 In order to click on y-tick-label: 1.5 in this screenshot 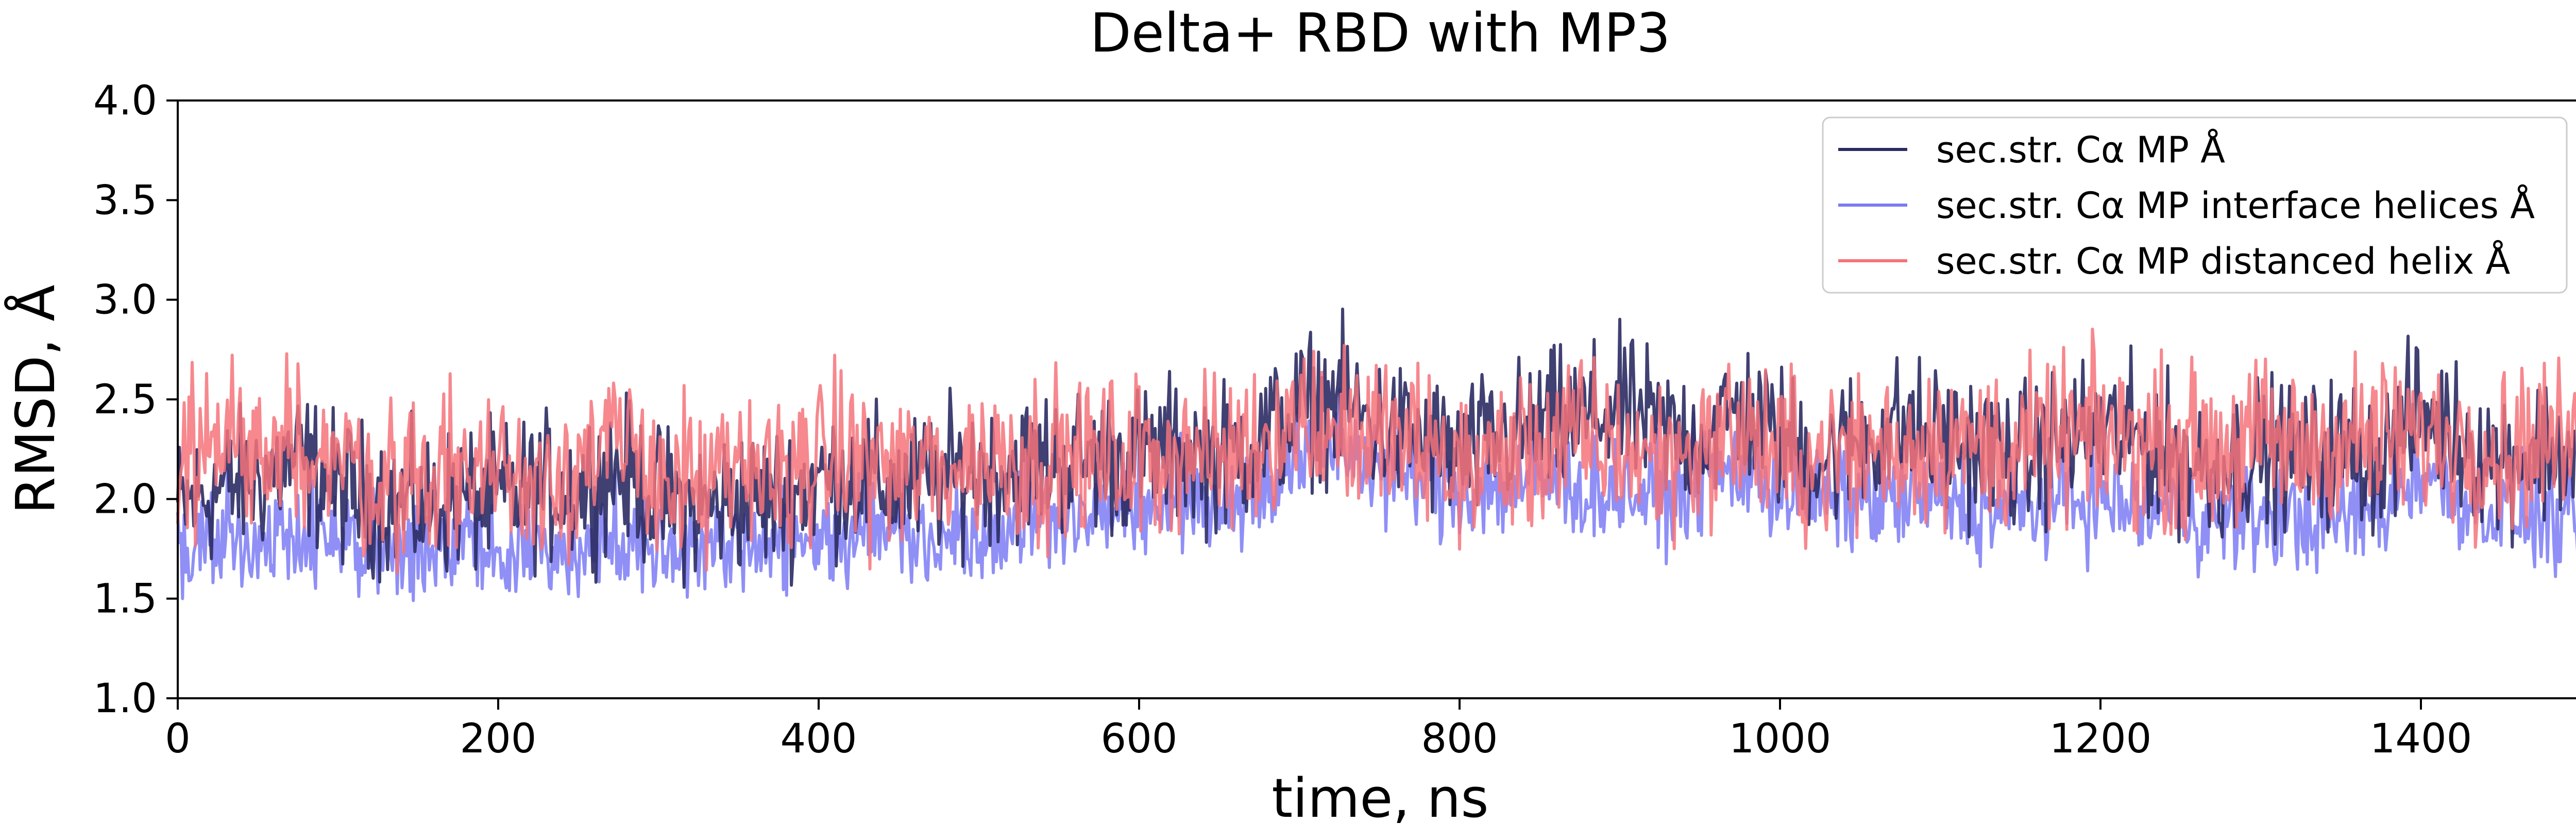, I will do `click(125, 599)`.